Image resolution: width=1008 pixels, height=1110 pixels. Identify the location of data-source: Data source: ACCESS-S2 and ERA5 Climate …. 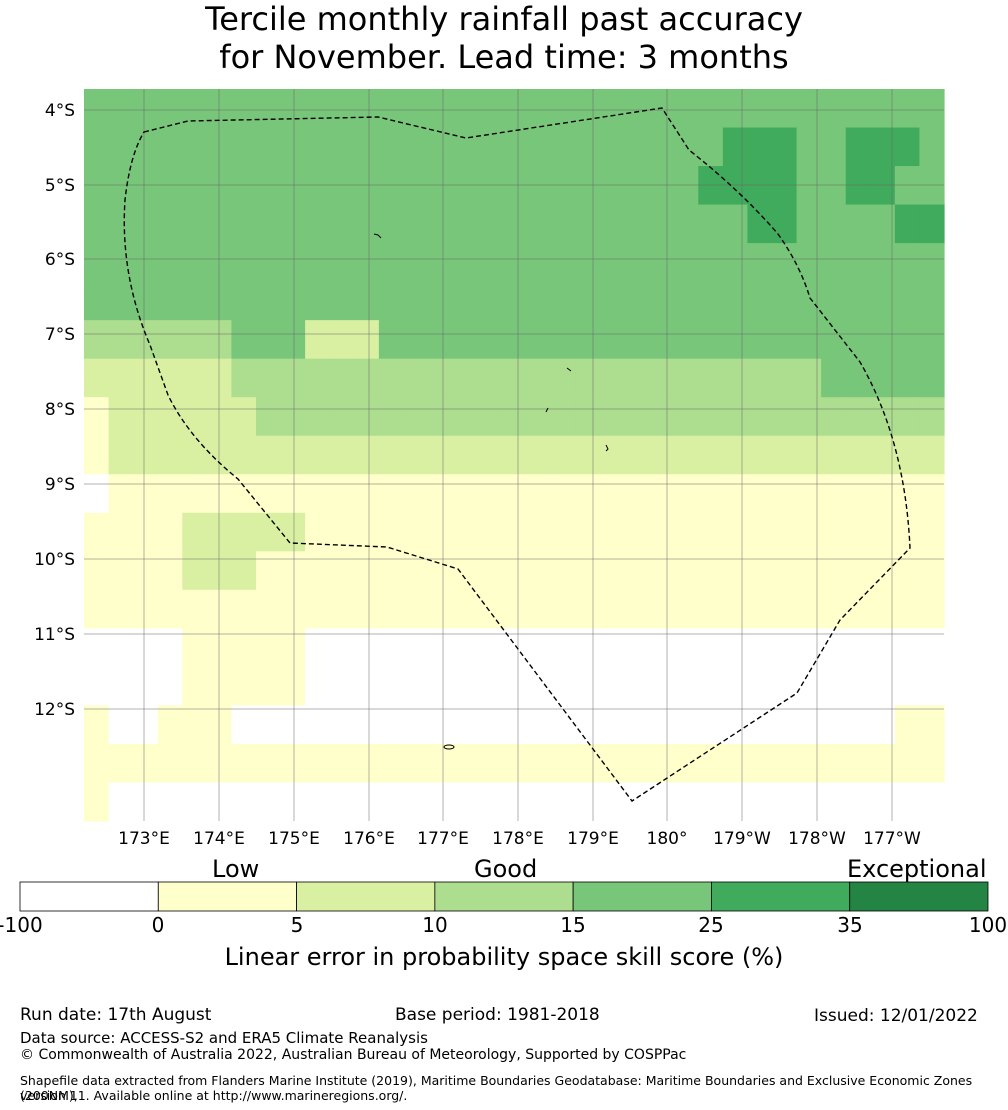
(224, 1038).